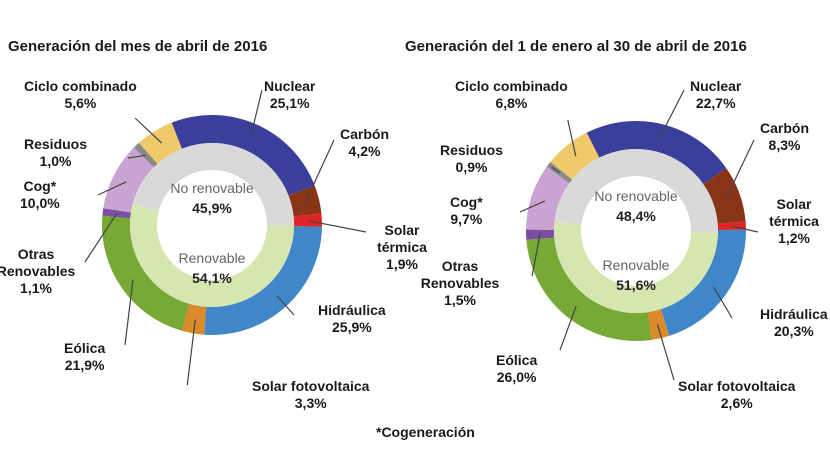  What do you see at coordinates (364, 151) in the screenshot?
I see `slice-label-value: 4,2%` at bounding box center [364, 151].